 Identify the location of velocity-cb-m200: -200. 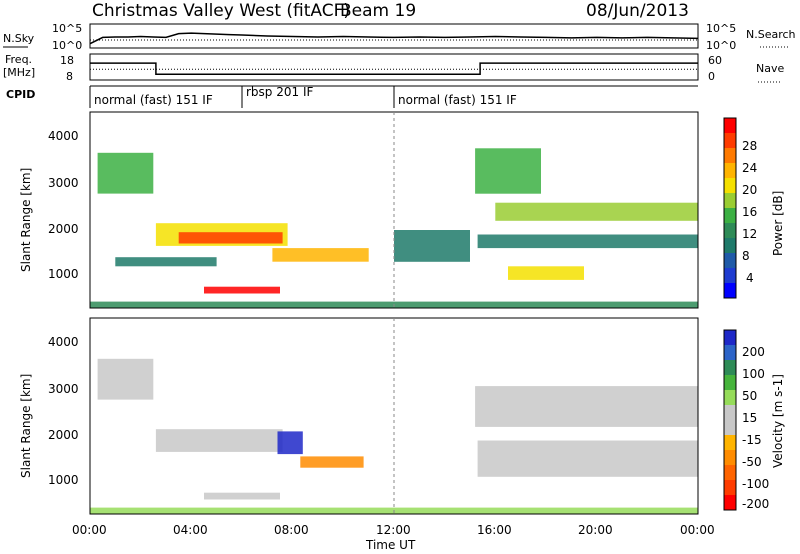
(755, 504).